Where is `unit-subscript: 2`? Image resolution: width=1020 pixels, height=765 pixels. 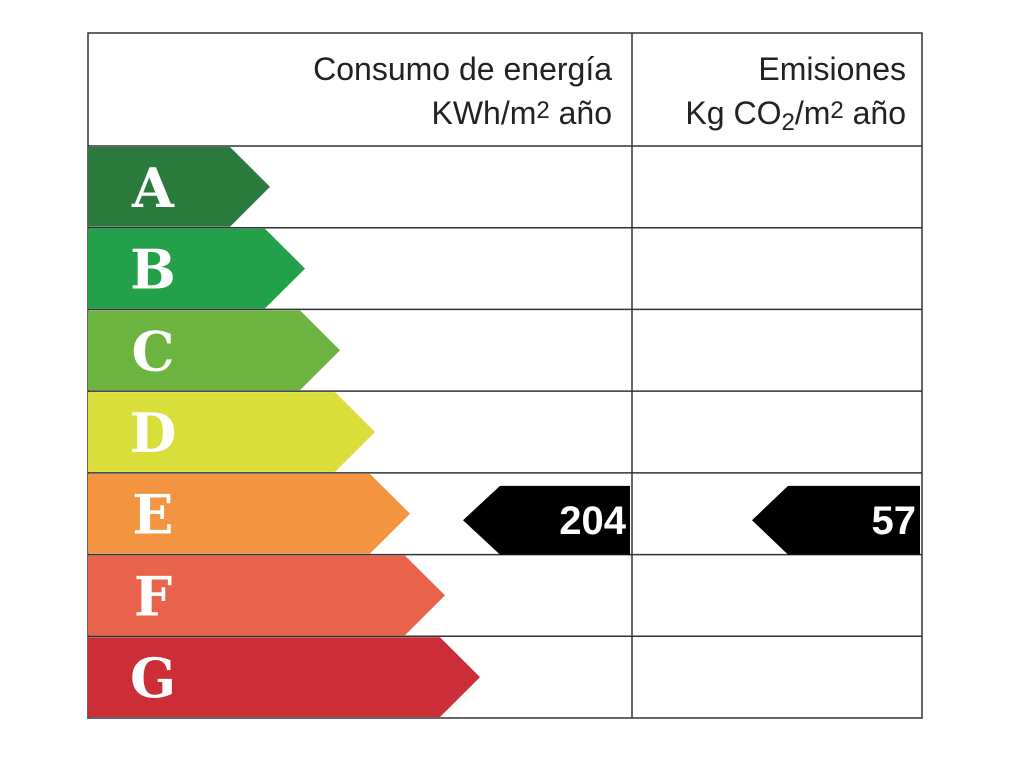 unit-subscript: 2 is located at coordinates (787, 122).